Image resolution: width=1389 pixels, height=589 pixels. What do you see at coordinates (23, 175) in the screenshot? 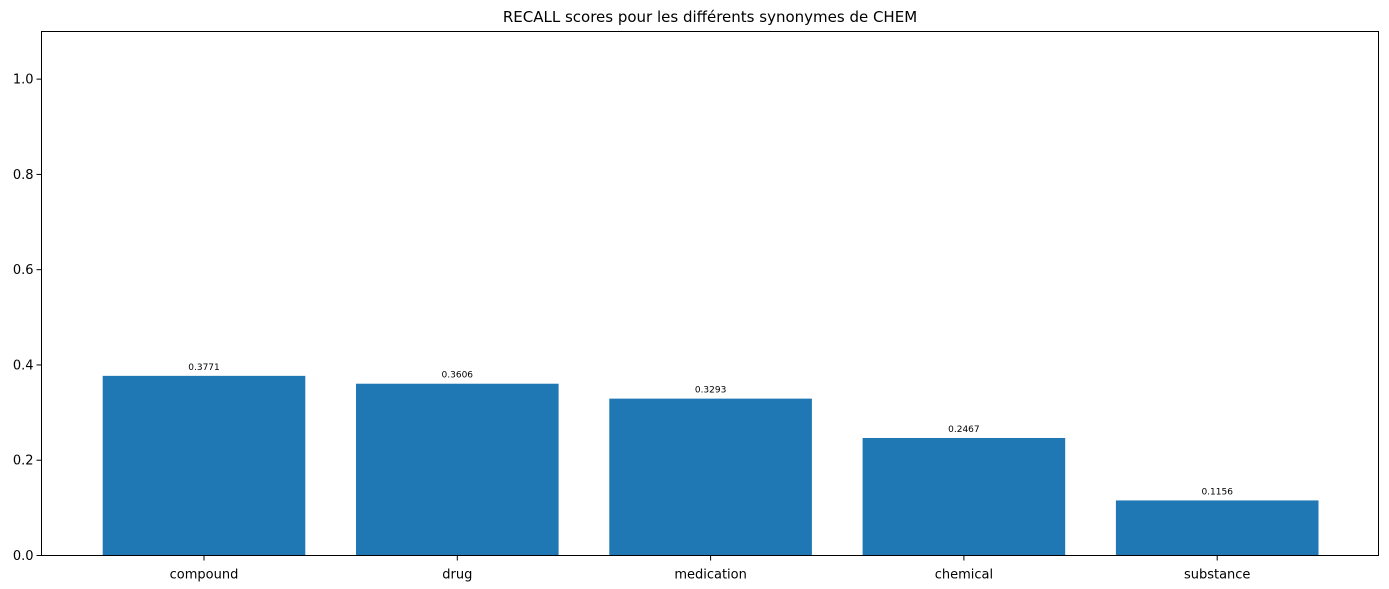
I see `y-tick-label: 0.8` at bounding box center [23, 175].